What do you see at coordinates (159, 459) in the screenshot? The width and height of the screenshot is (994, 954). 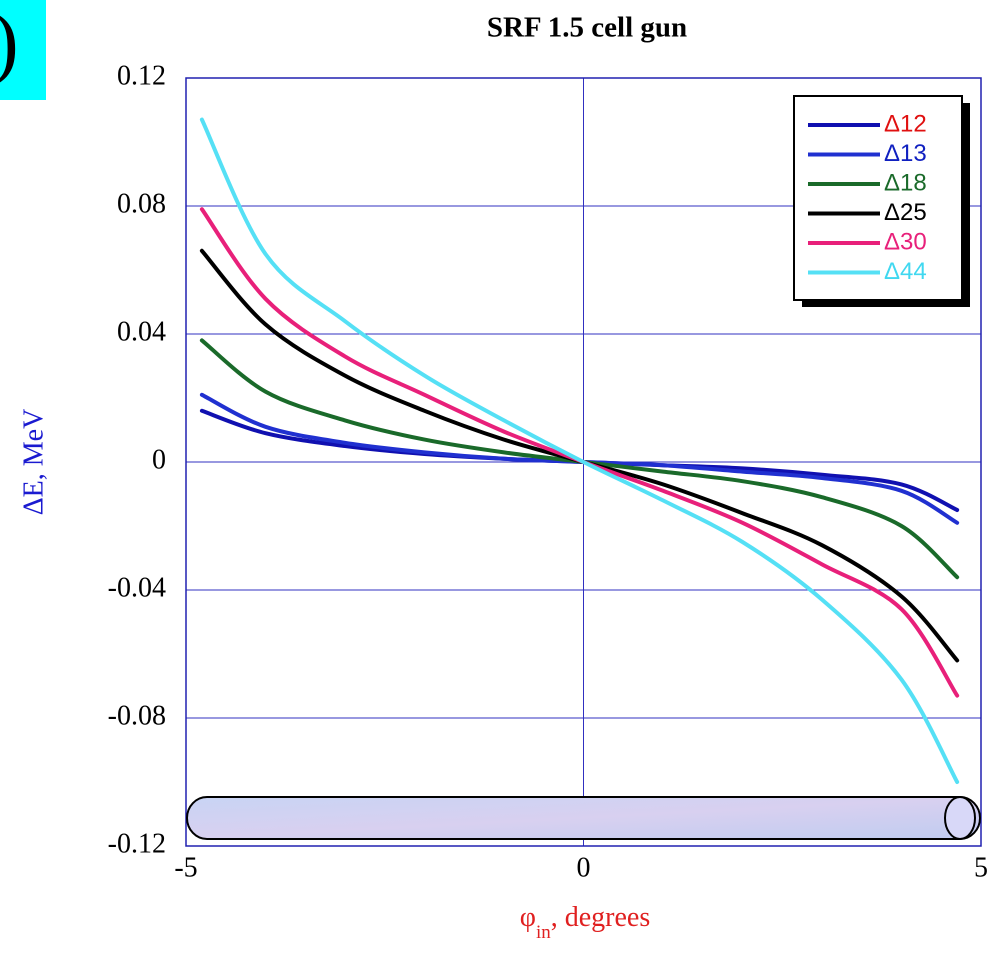 I see `y-tick-label: 0` at bounding box center [159, 459].